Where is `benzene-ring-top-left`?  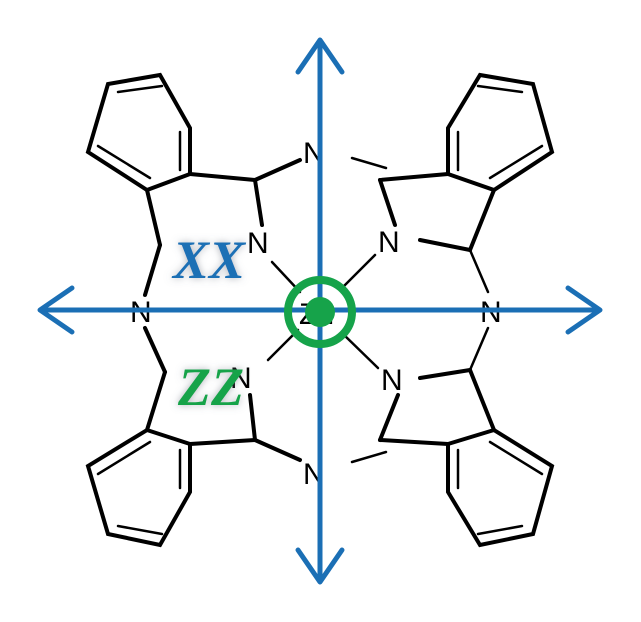 benzene-ring-top-left is located at coordinates (138, 132).